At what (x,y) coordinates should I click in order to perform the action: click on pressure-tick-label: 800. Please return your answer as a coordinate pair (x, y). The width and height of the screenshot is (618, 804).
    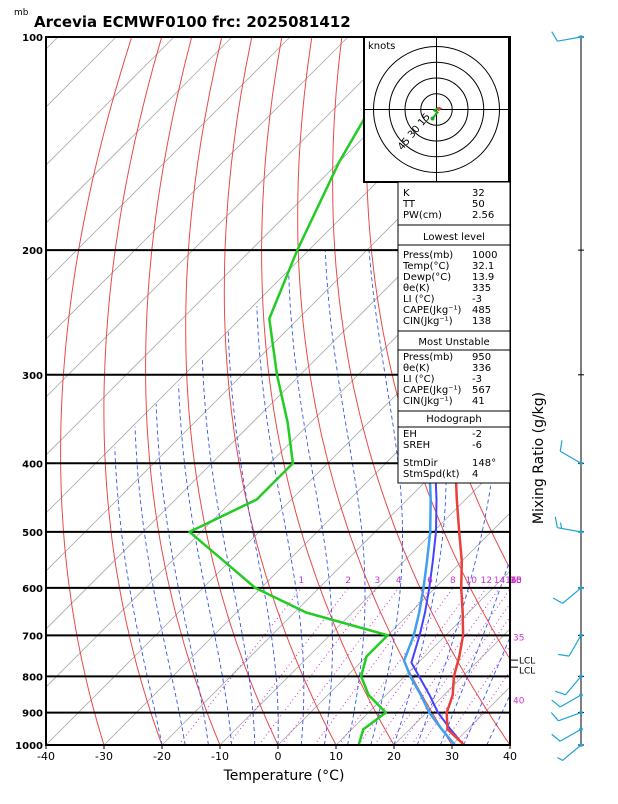
    Looking at the image, I should click on (32, 677).